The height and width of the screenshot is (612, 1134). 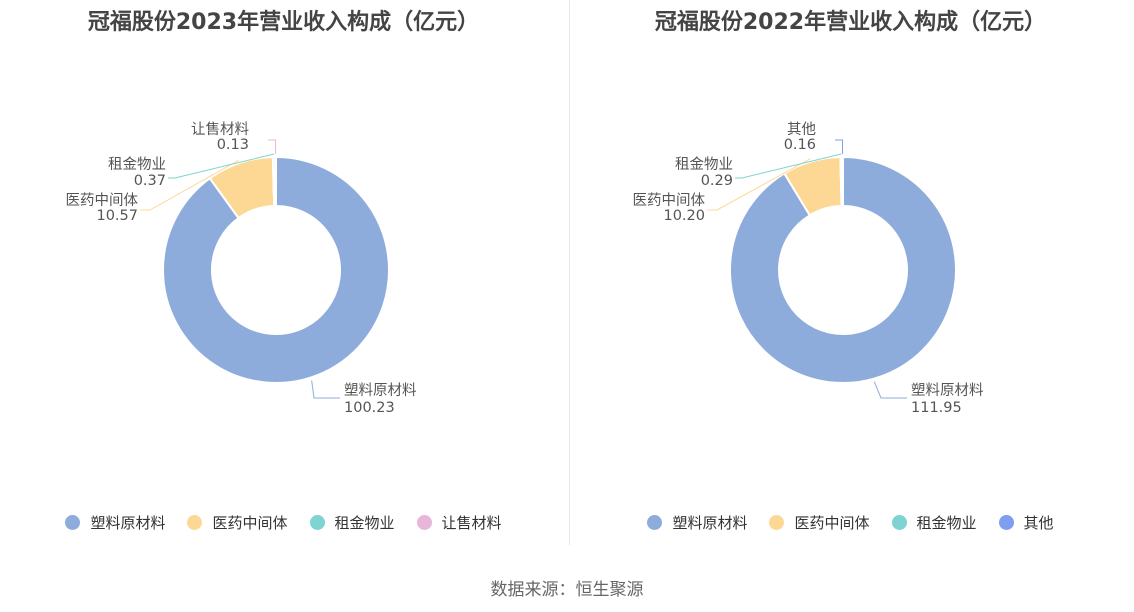 I want to click on legend-label: 其他, so click(x=1038, y=523).